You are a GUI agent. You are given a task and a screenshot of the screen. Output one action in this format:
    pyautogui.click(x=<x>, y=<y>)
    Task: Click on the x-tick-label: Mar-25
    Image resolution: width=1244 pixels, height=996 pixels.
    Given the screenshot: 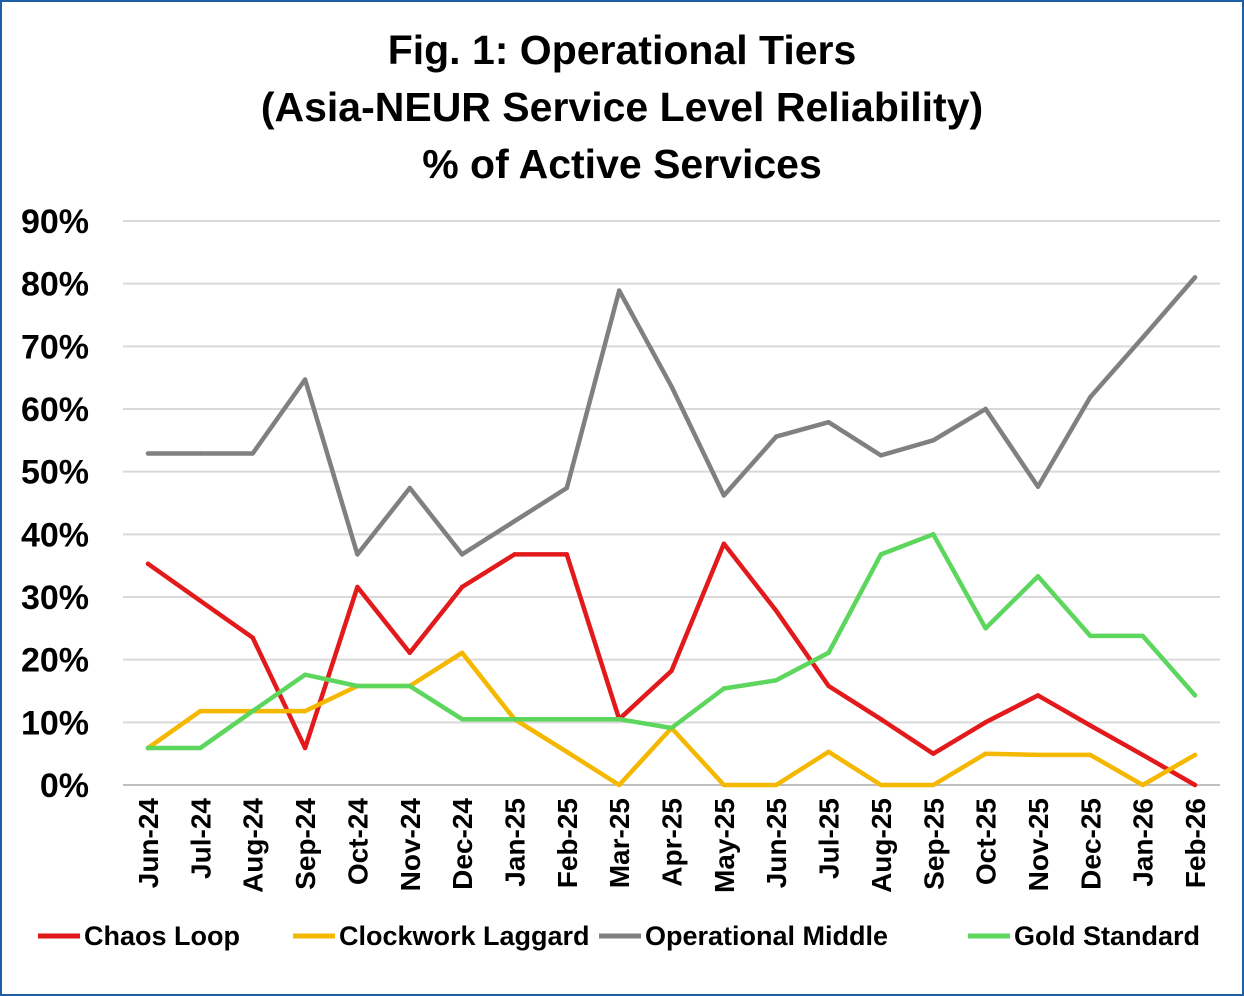 What is the action you would take?
    pyautogui.click(x=619, y=843)
    